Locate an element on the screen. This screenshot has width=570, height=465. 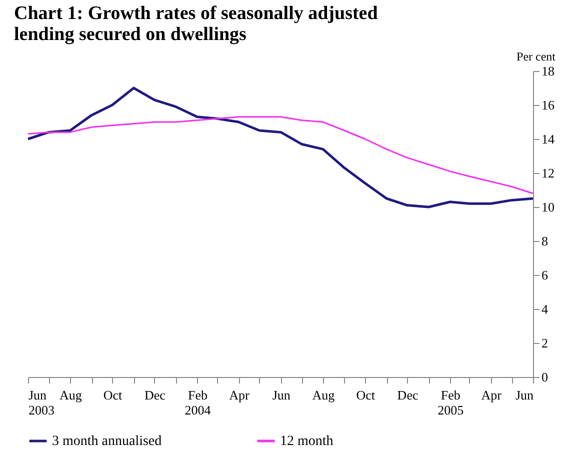
y-tick-label: 6 is located at coordinates (545, 275).